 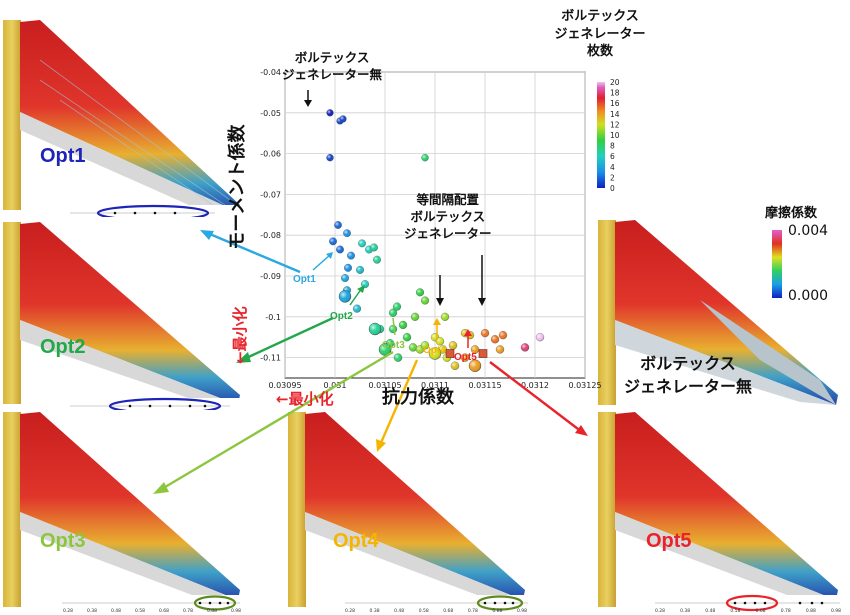 What do you see at coordinates (615, 103) in the screenshot?
I see `colorbar-tick-label: 16` at bounding box center [615, 103].